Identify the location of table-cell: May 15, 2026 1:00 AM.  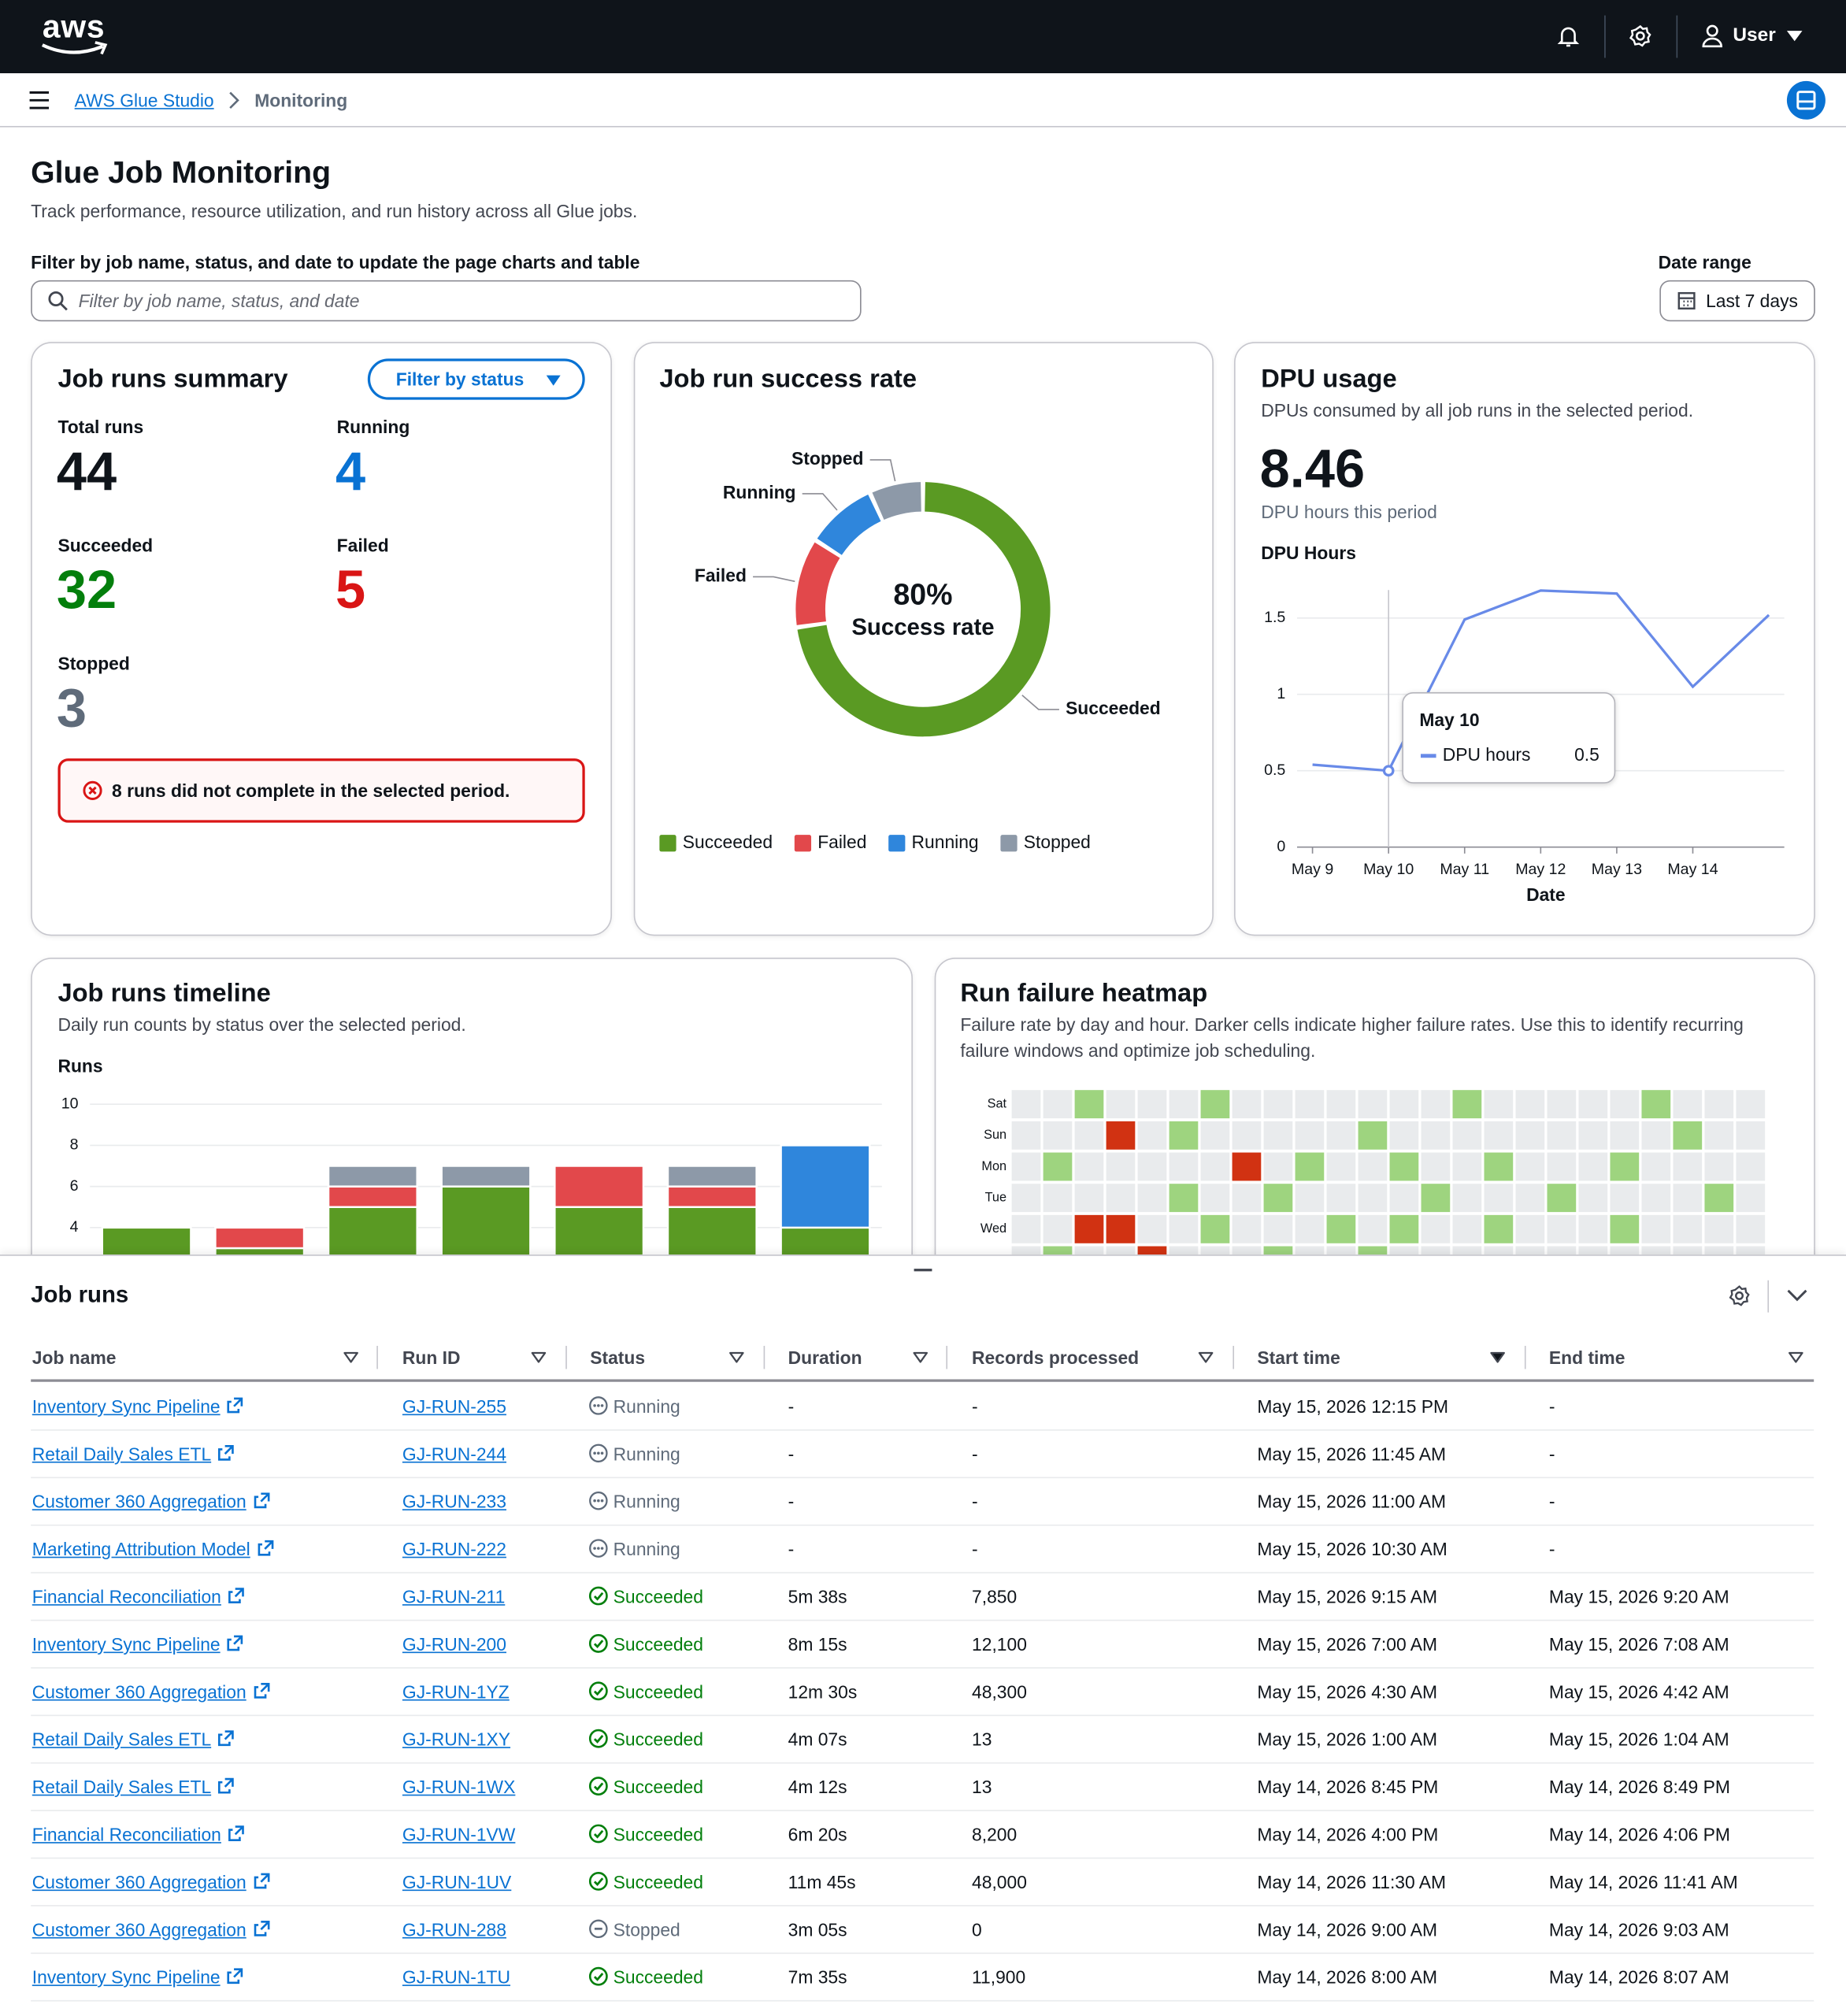
(1347, 1739).